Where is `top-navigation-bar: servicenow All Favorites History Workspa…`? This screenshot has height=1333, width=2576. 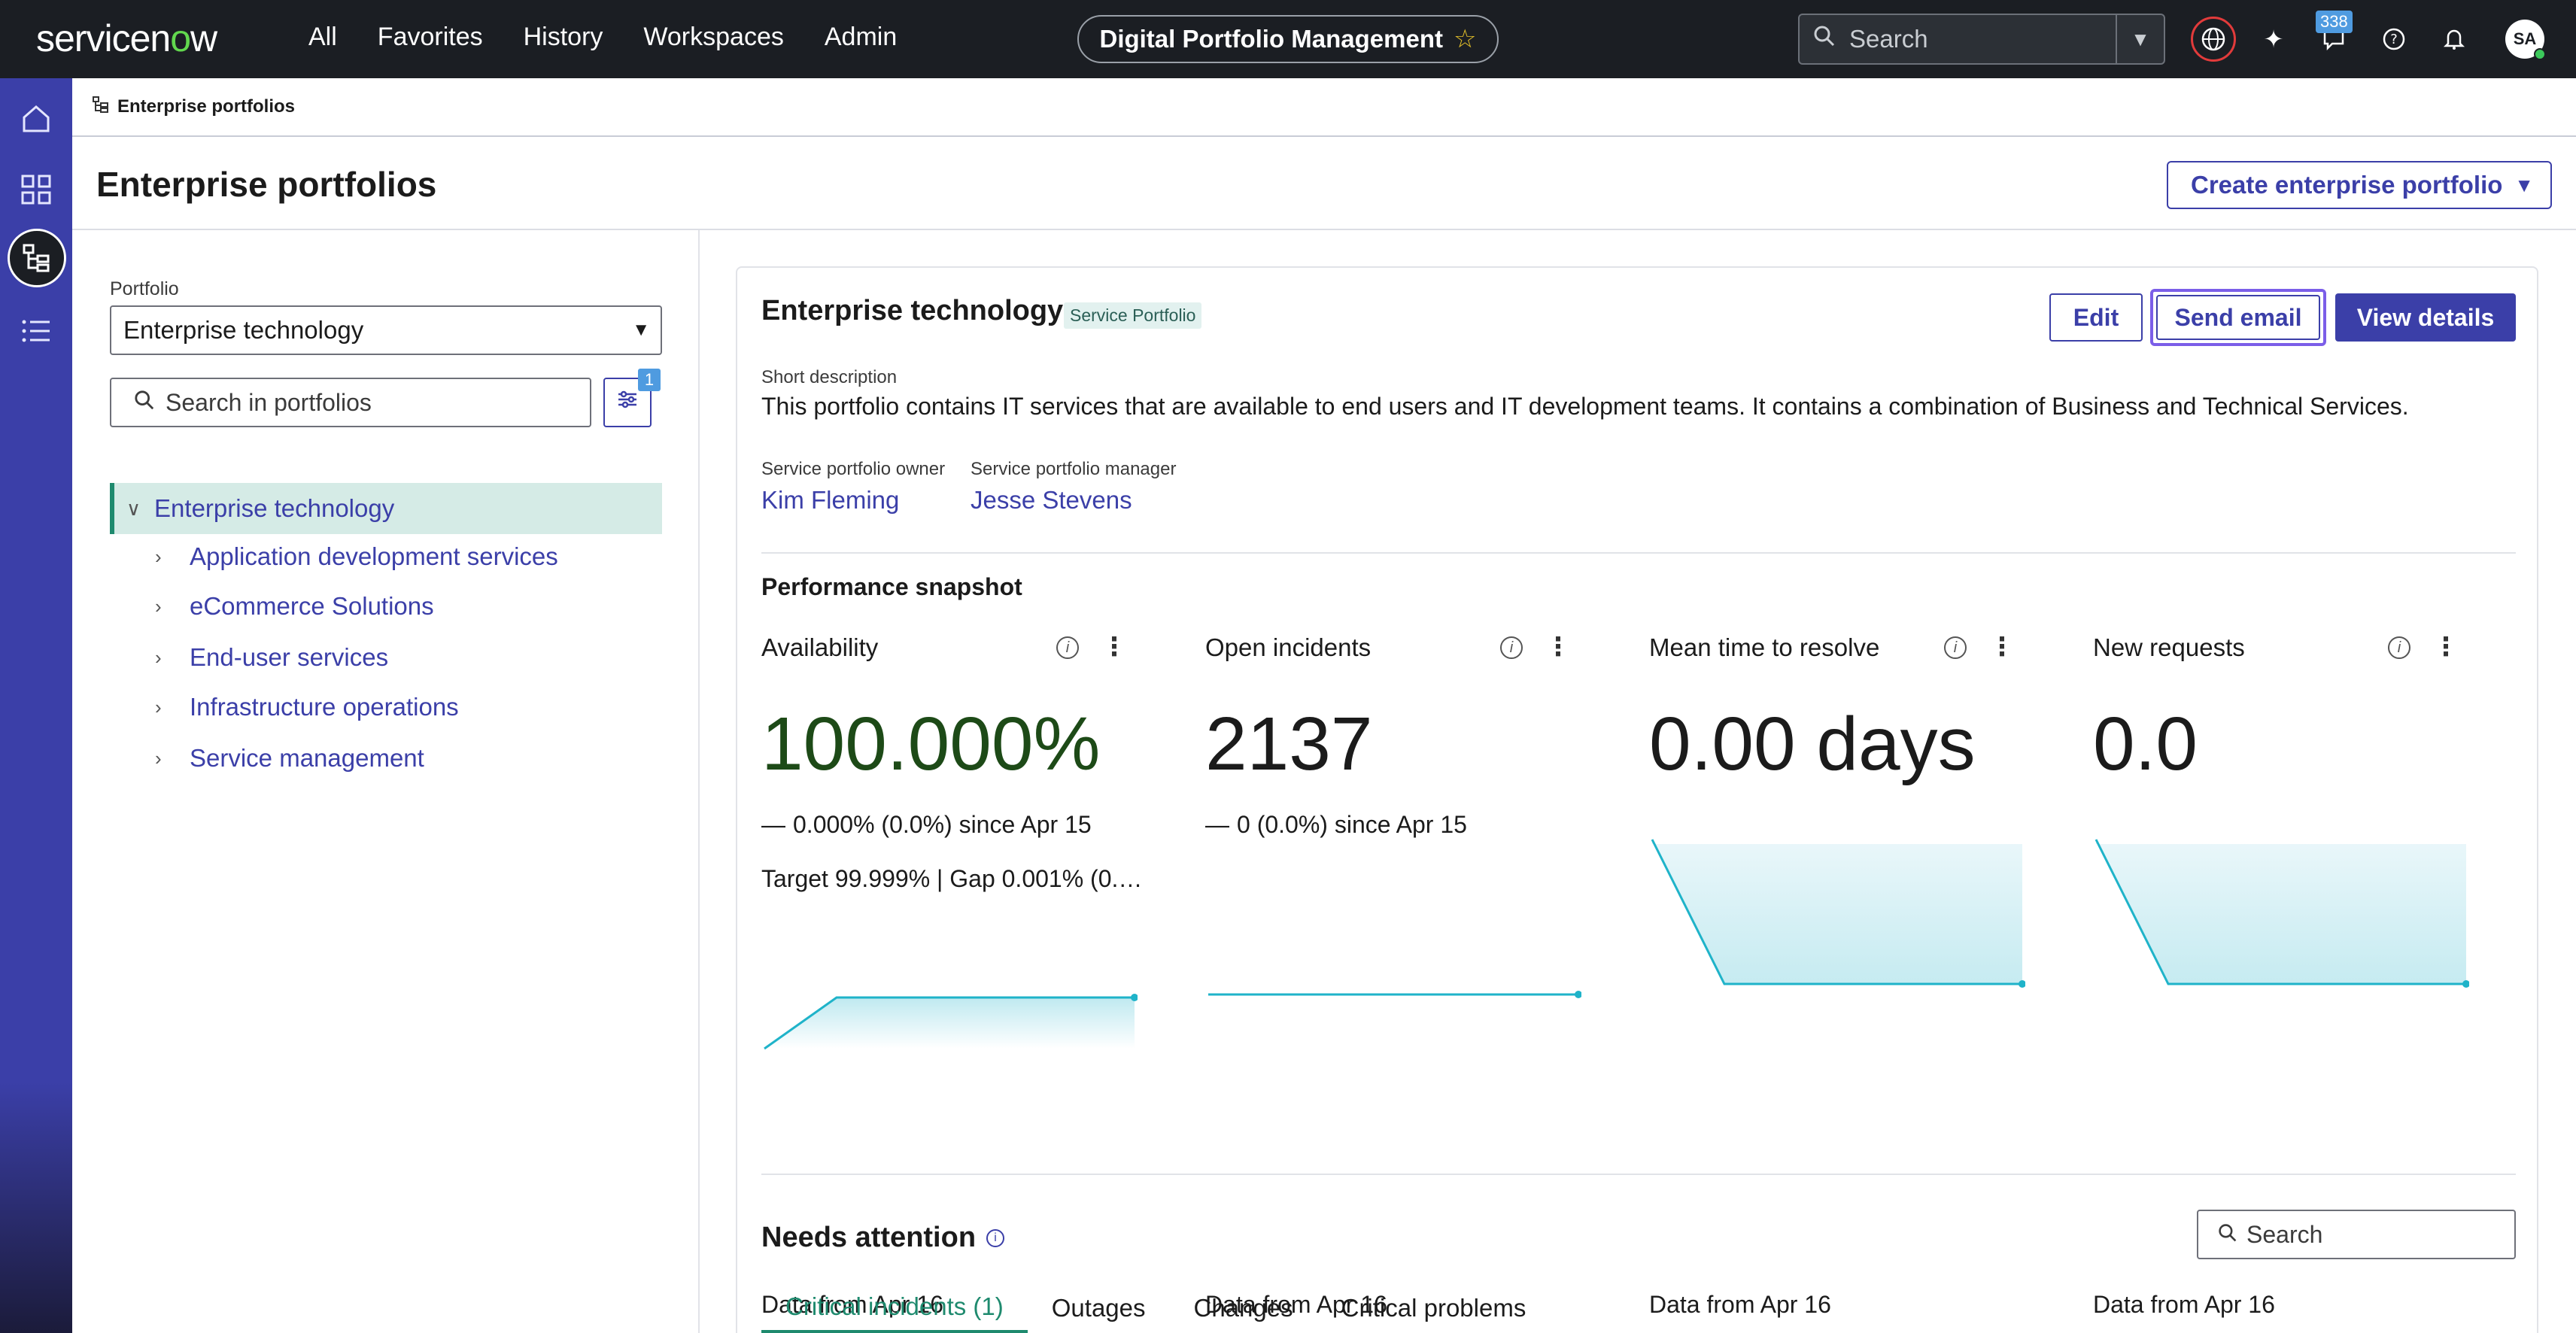
top-navigation-bar: servicenow All Favorites History Workspa… is located at coordinates (1288, 39).